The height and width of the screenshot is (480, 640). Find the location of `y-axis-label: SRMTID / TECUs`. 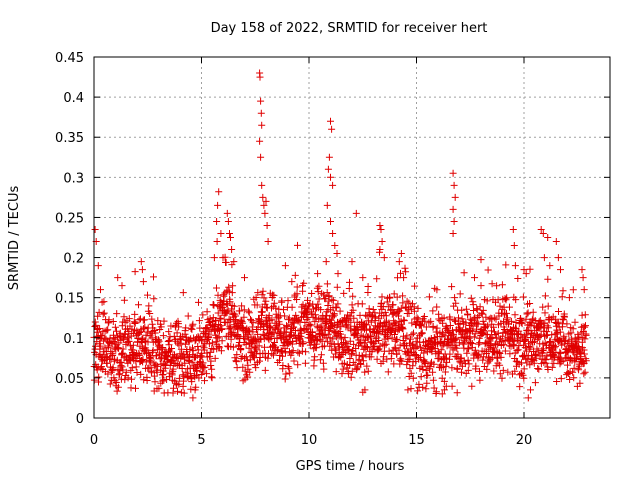

y-axis-label: SRMTID / TECUs is located at coordinates (14, 238).